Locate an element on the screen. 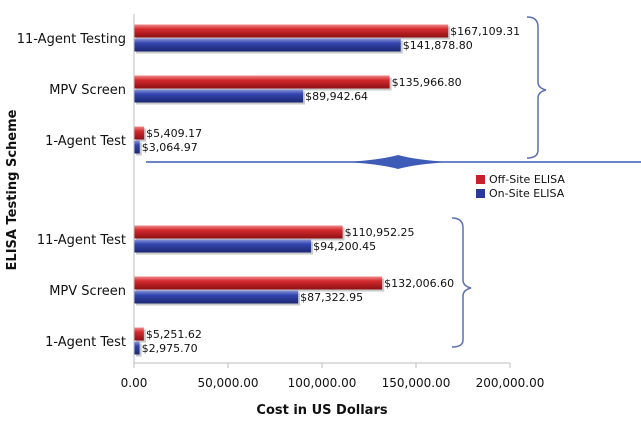 The image size is (641, 427). data-label-on-site: $2,975.70 is located at coordinates (170, 348).